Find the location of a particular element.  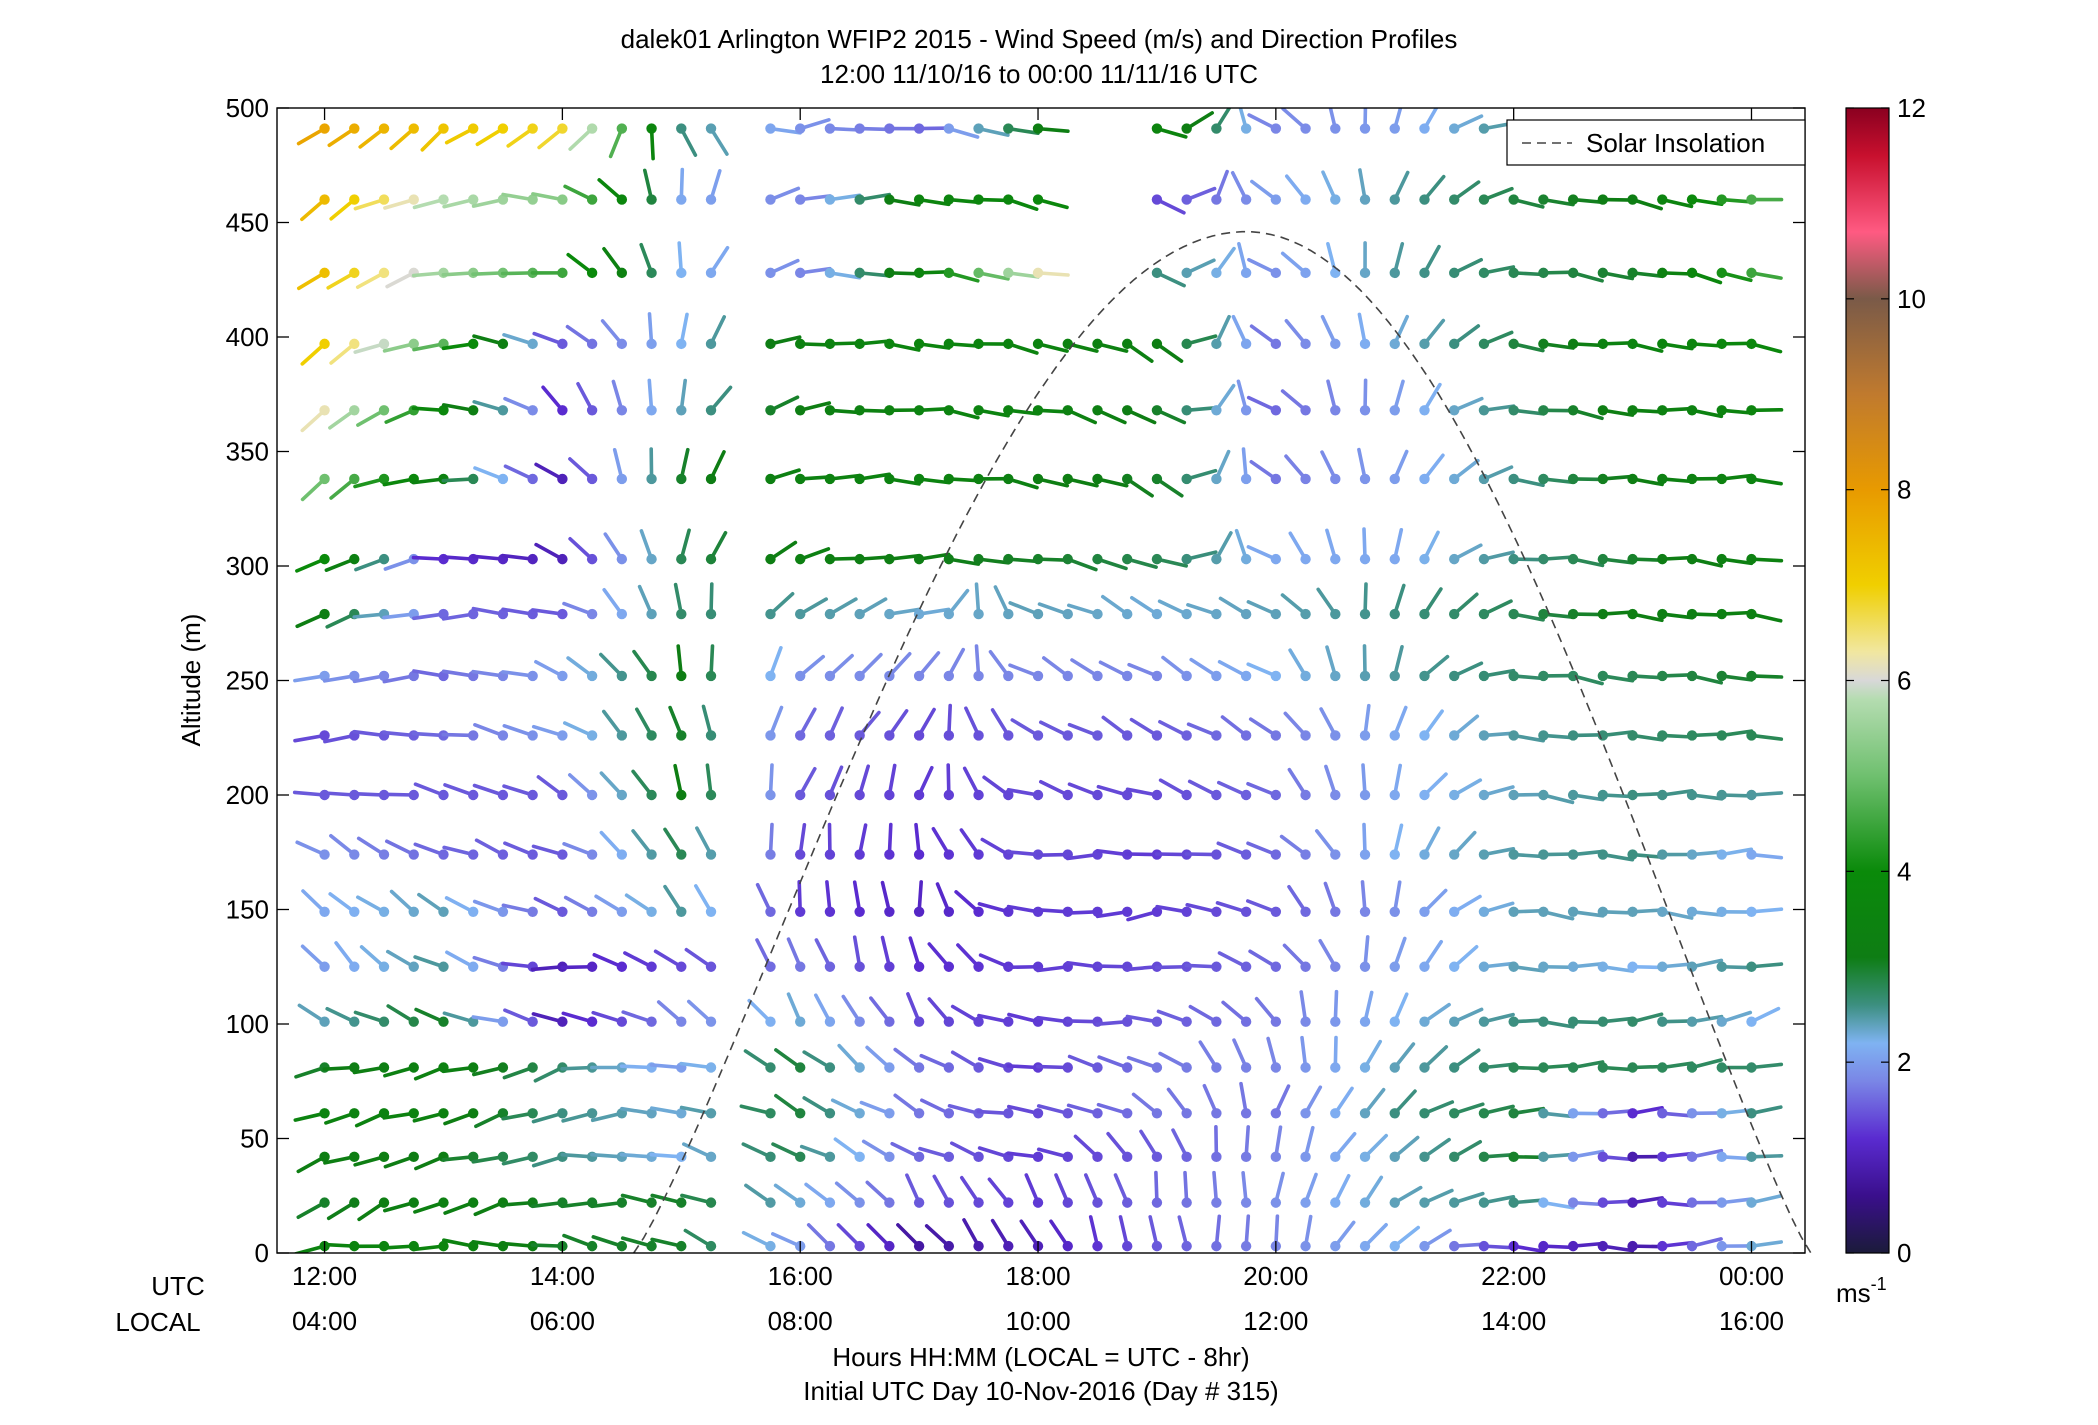

colorbar-tick-label: 6 is located at coordinates (1904, 681).